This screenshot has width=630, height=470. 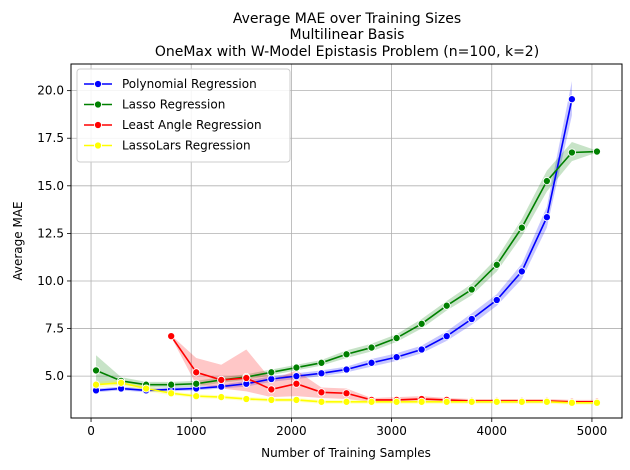 What do you see at coordinates (186, 146) in the screenshot?
I see `legend-label: LassoLars Regression` at bounding box center [186, 146].